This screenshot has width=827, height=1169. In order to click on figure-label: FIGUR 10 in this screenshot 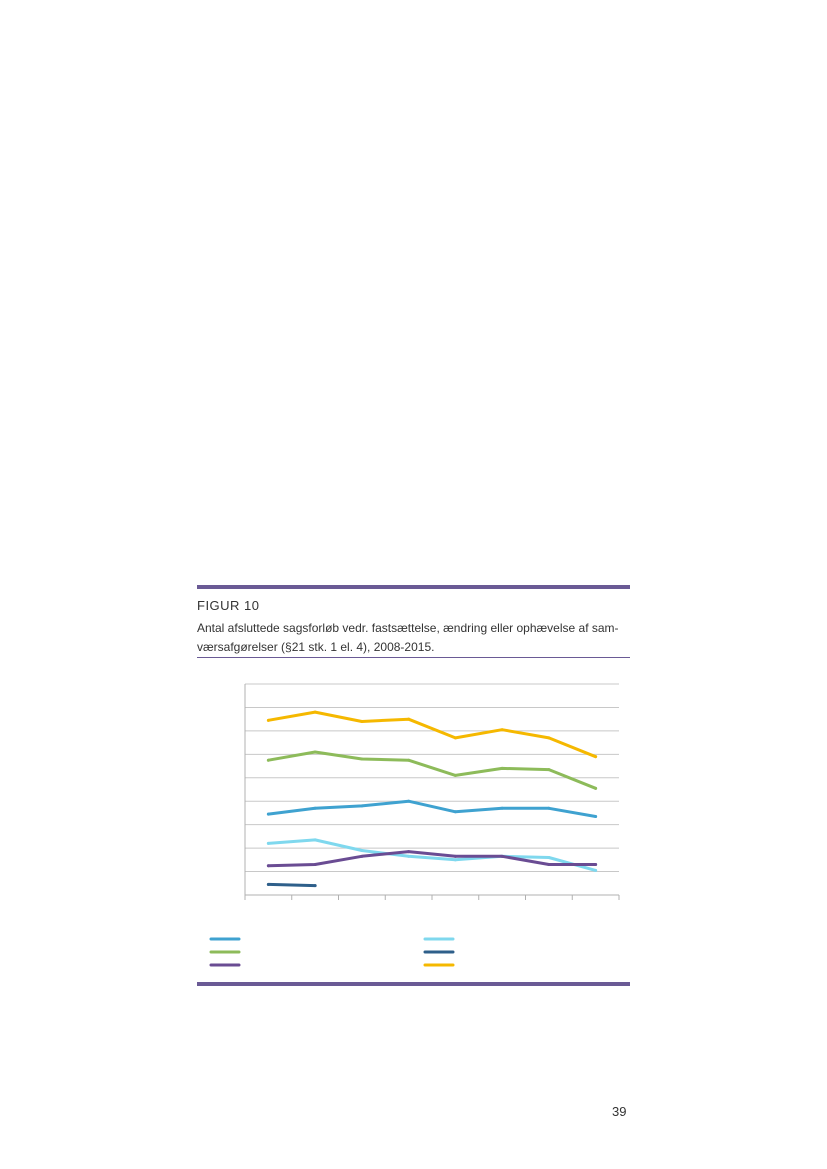, I will do `click(228, 605)`.